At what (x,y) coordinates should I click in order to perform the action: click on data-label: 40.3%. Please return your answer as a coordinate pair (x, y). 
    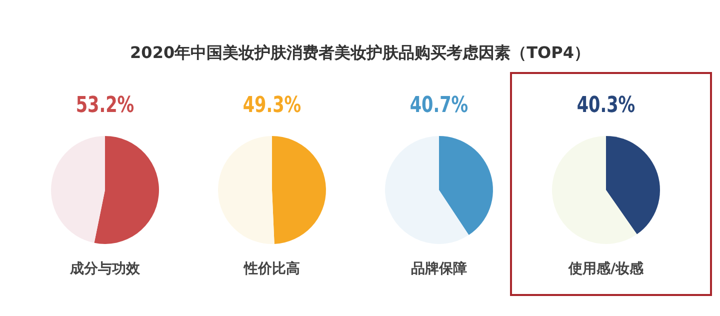
    Looking at the image, I should click on (606, 105).